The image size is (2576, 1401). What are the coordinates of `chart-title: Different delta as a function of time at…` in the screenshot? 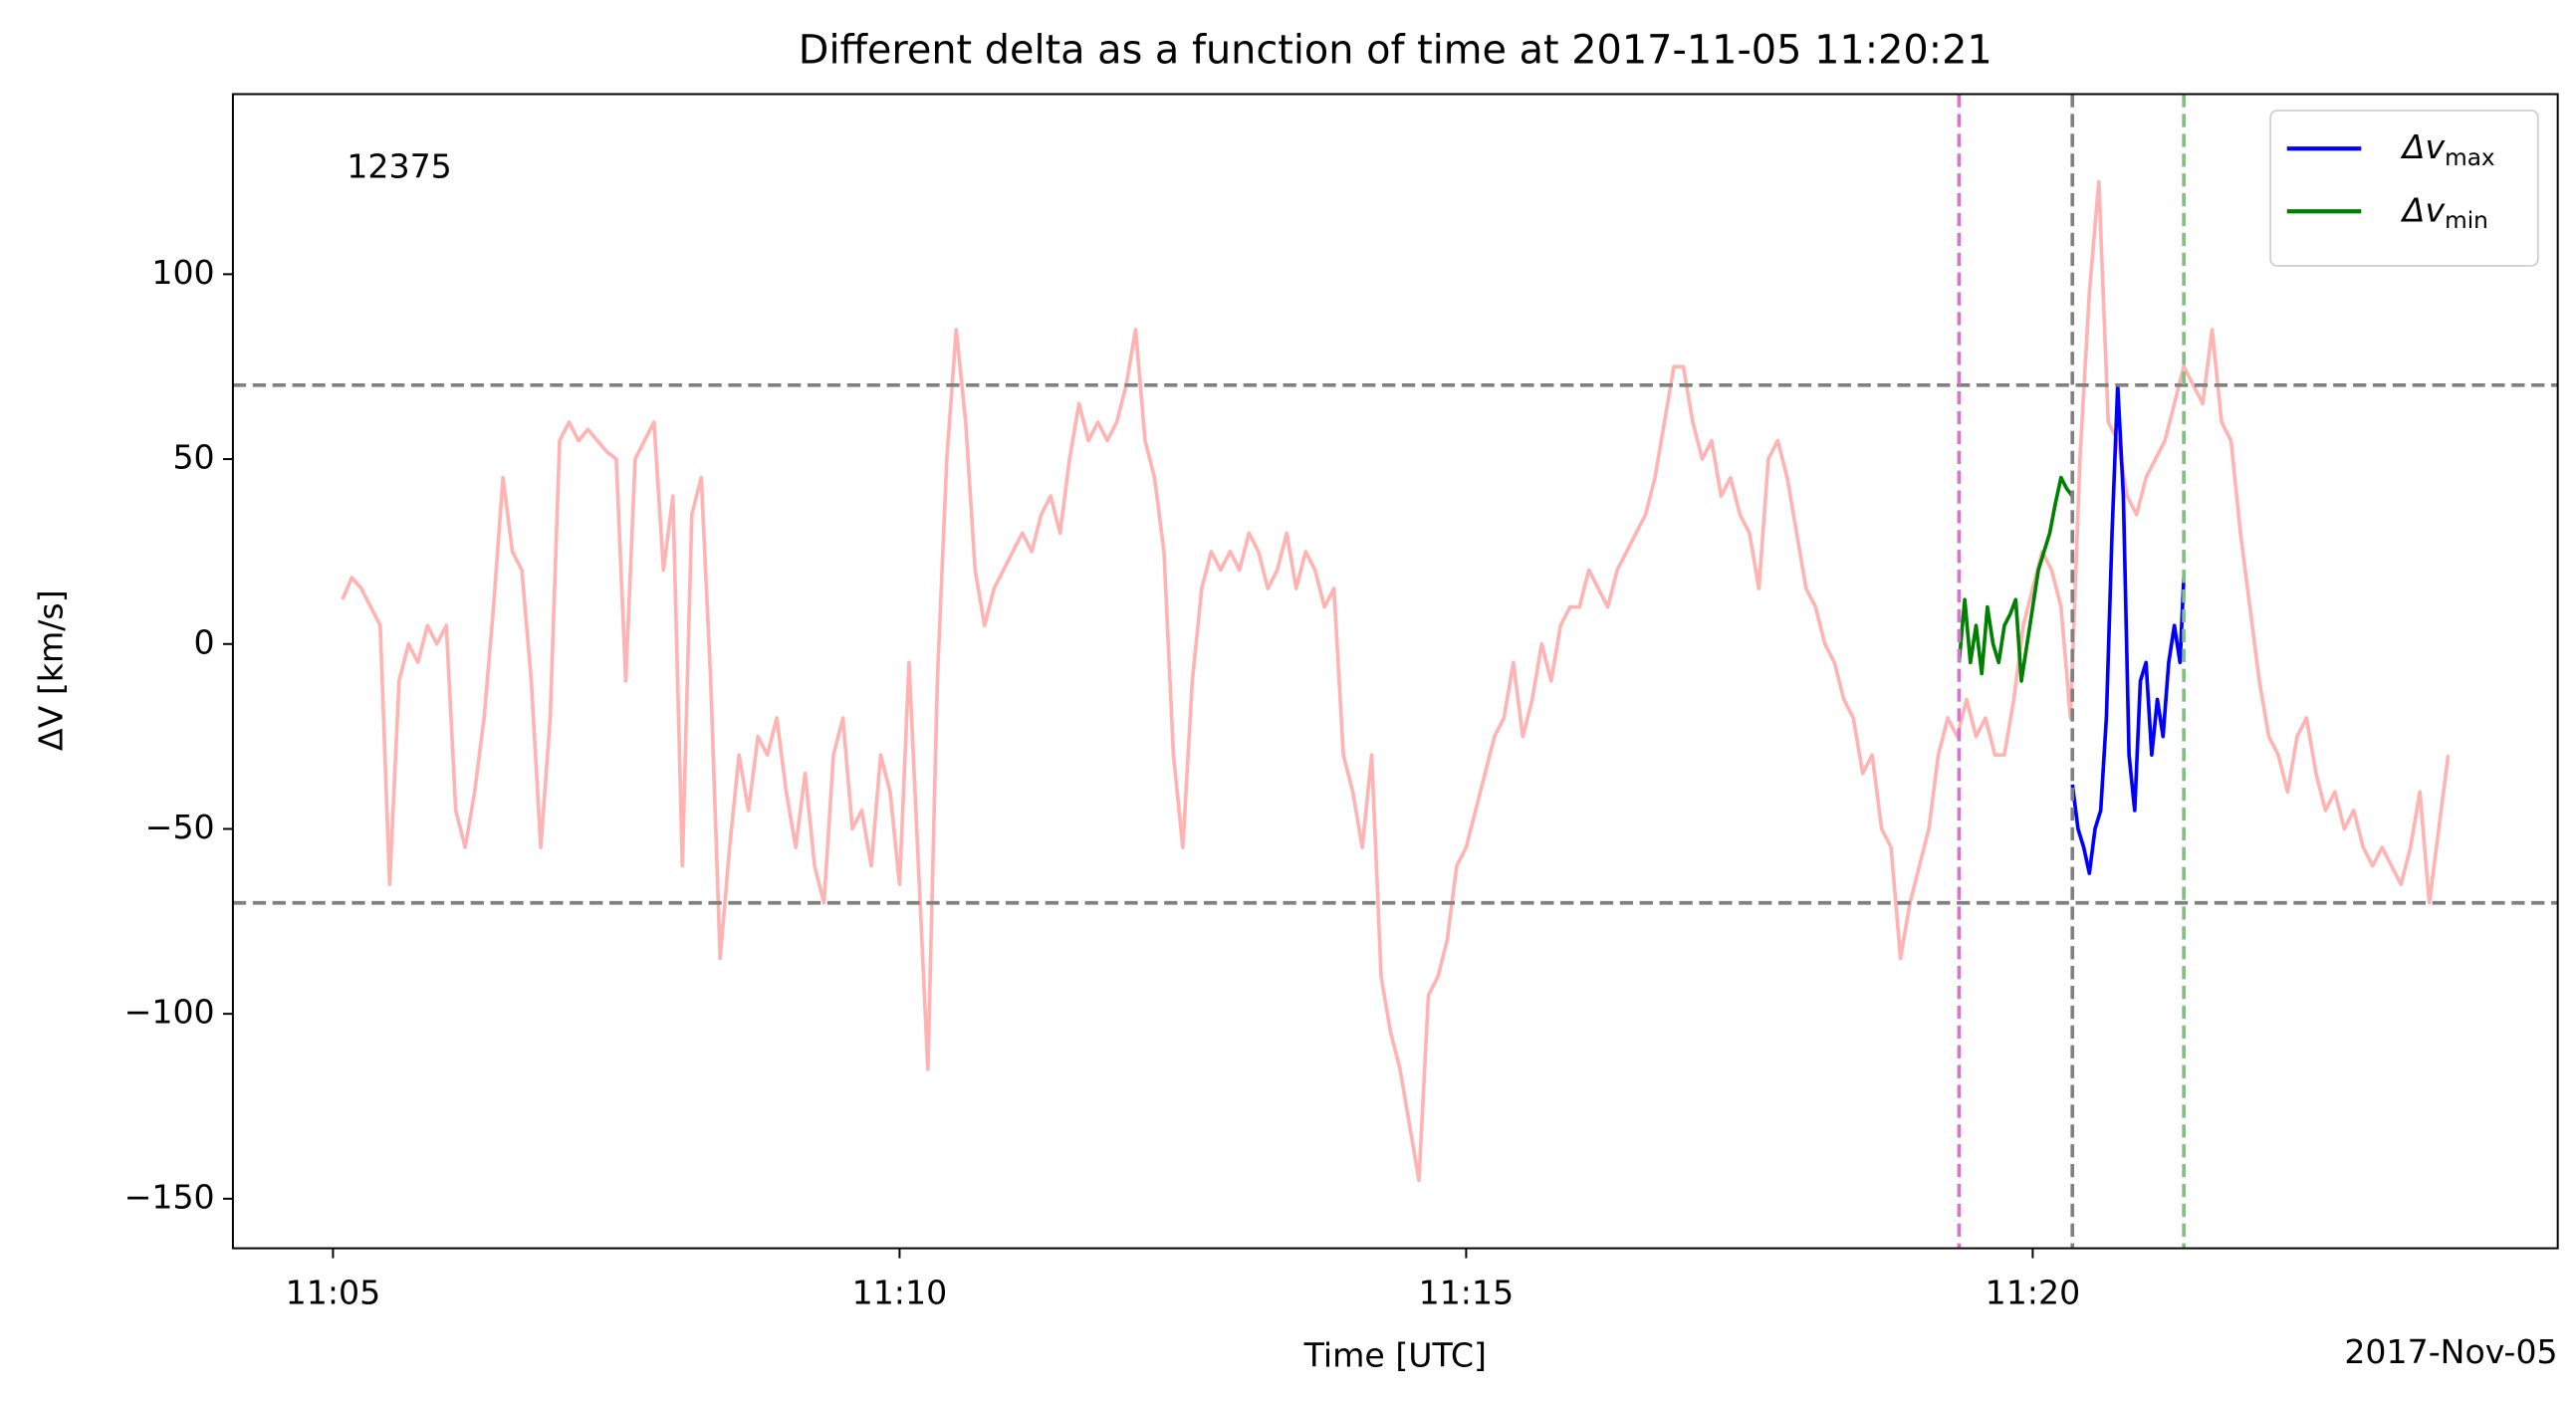 It's located at (1395, 51).